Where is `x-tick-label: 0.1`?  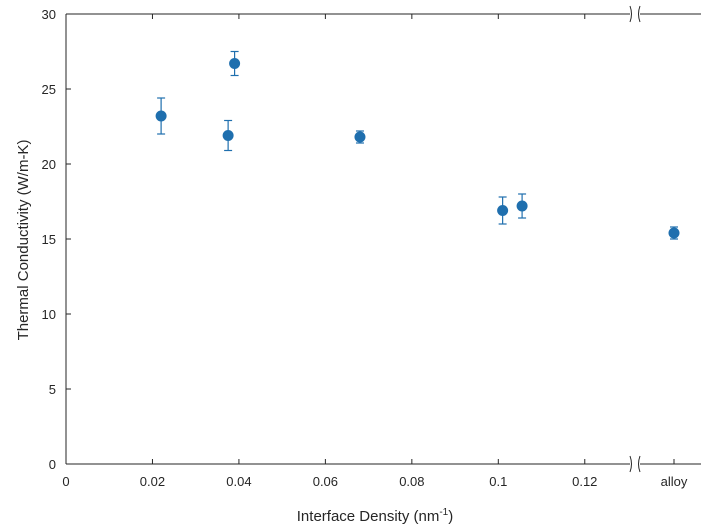
x-tick-label: 0.1 is located at coordinates (498, 481).